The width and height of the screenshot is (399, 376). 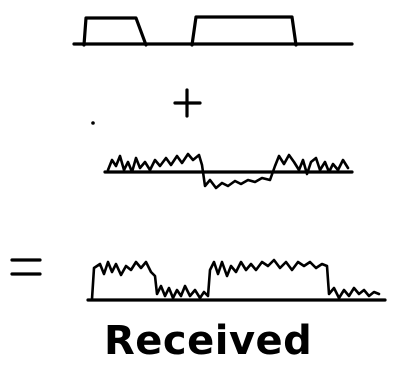 I want to click on plus-symbol, so click(x=187, y=103).